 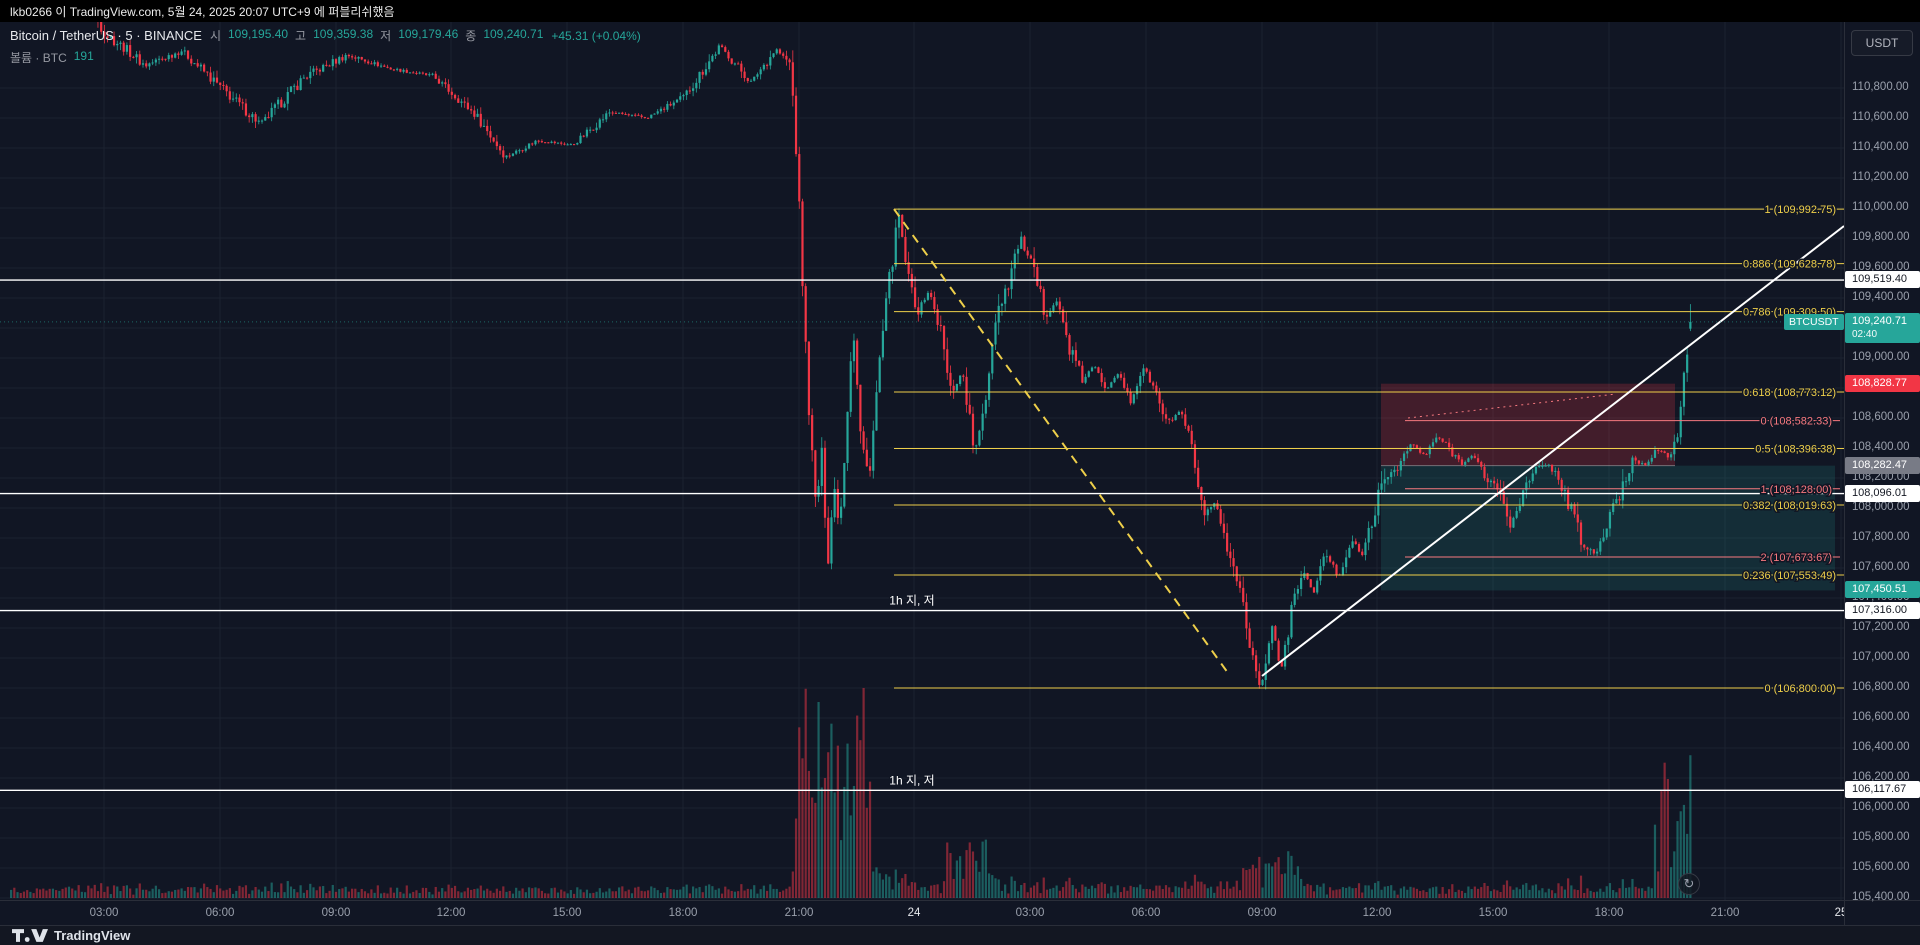 What do you see at coordinates (1882, 43) in the screenshot?
I see `currency-button: USDT` at bounding box center [1882, 43].